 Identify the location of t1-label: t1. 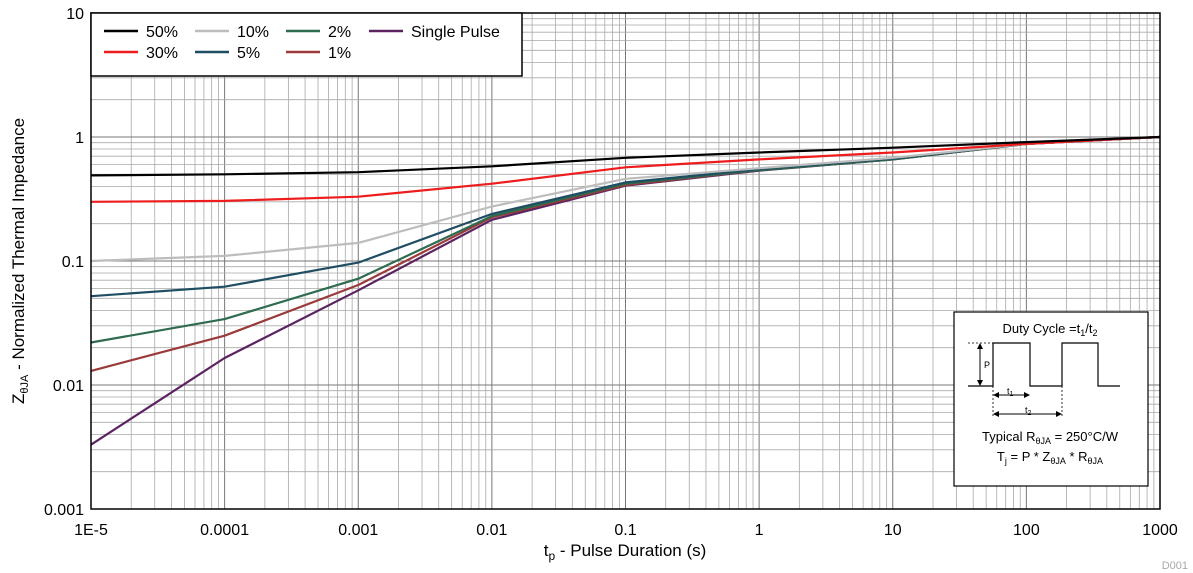
(1010, 392).